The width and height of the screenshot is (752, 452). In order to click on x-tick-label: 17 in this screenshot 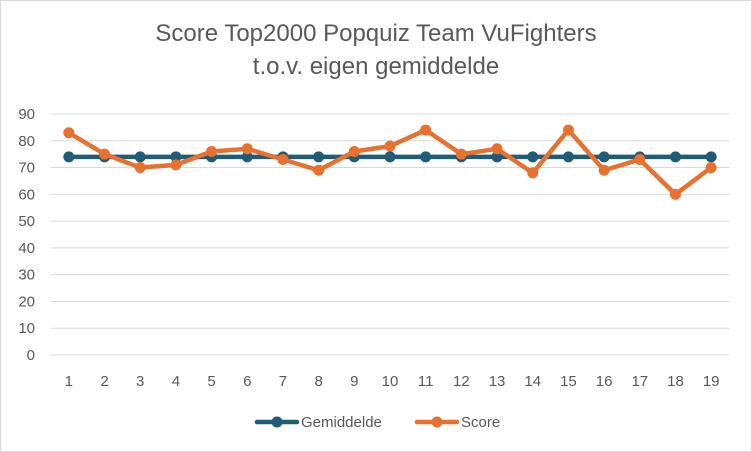, I will do `click(639, 381)`.